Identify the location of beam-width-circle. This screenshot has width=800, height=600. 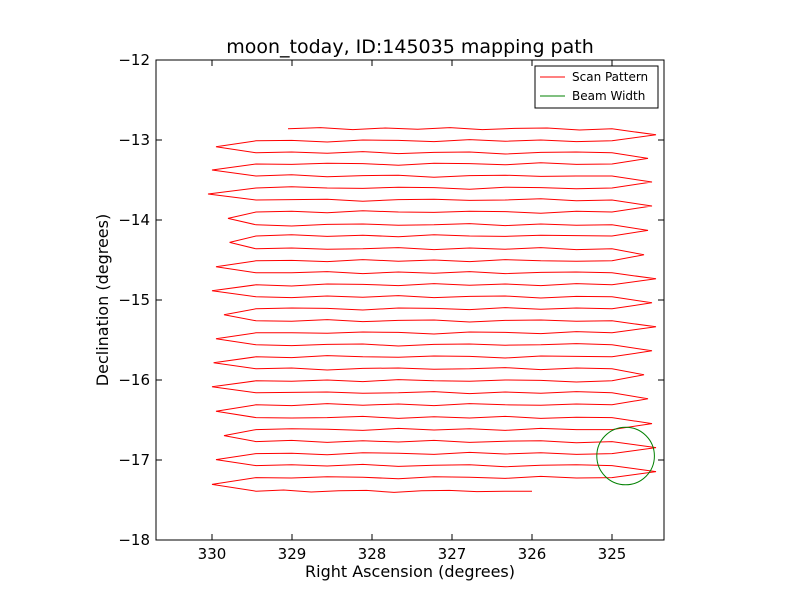
(625, 456).